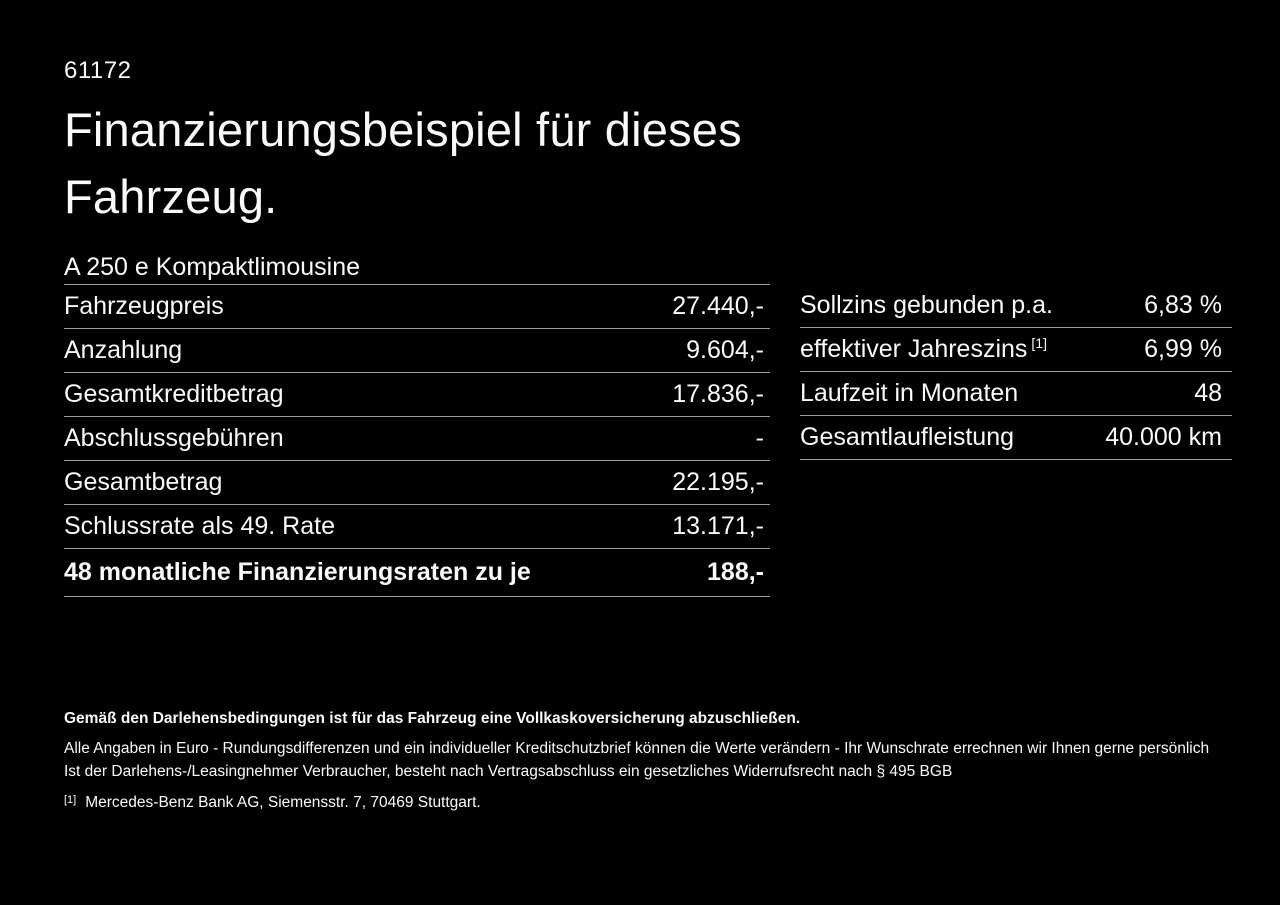  I want to click on table-row-abschlussgebuehren: Abschlussgebühren -, so click(417, 439).